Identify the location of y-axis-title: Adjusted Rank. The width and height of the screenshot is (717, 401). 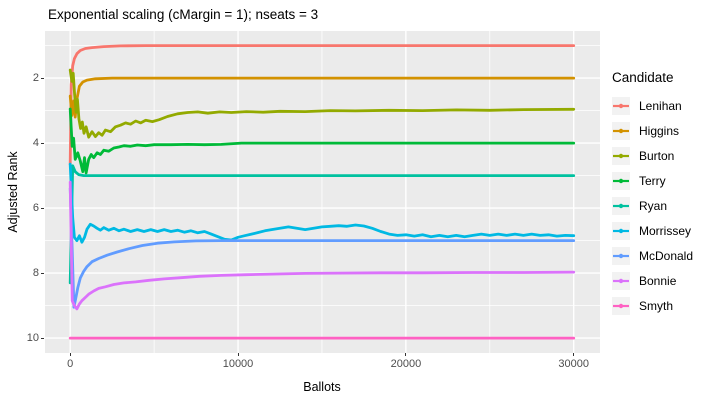
(13, 192).